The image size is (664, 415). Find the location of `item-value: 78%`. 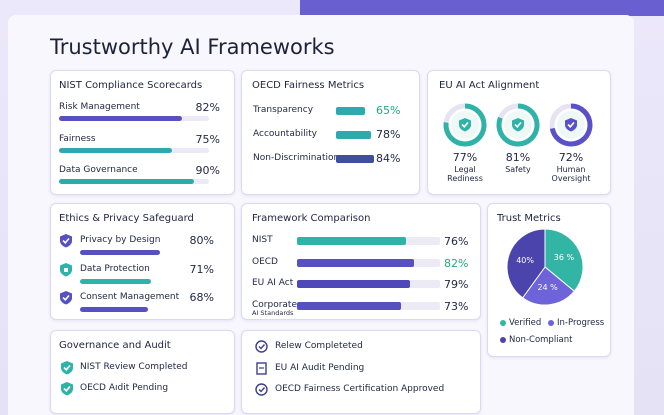

item-value: 78% is located at coordinates (388, 134).